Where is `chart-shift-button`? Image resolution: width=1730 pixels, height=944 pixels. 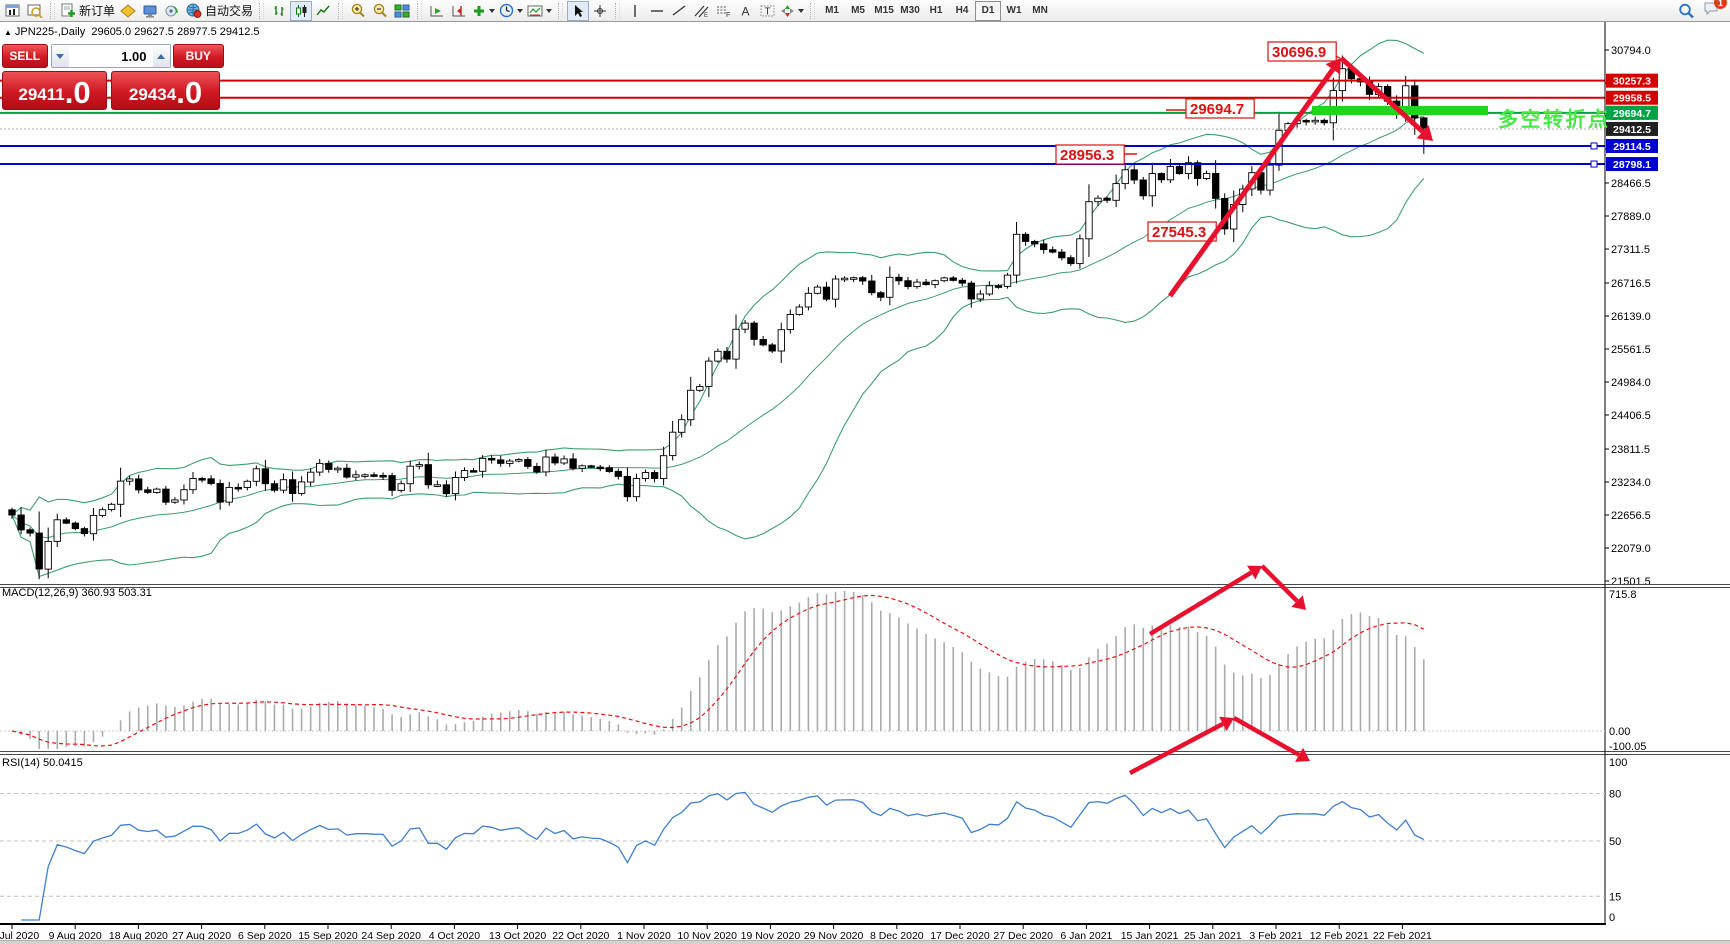 chart-shift-button is located at coordinates (459, 11).